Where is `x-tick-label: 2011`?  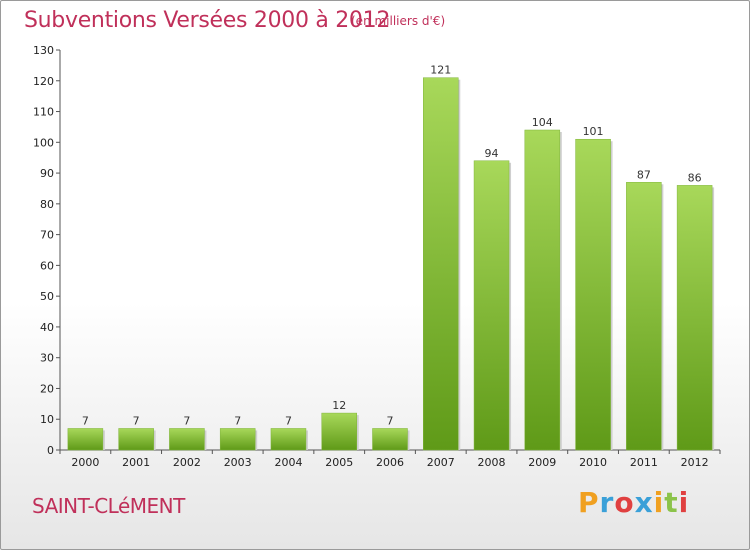
x-tick-label: 2011 is located at coordinates (644, 462).